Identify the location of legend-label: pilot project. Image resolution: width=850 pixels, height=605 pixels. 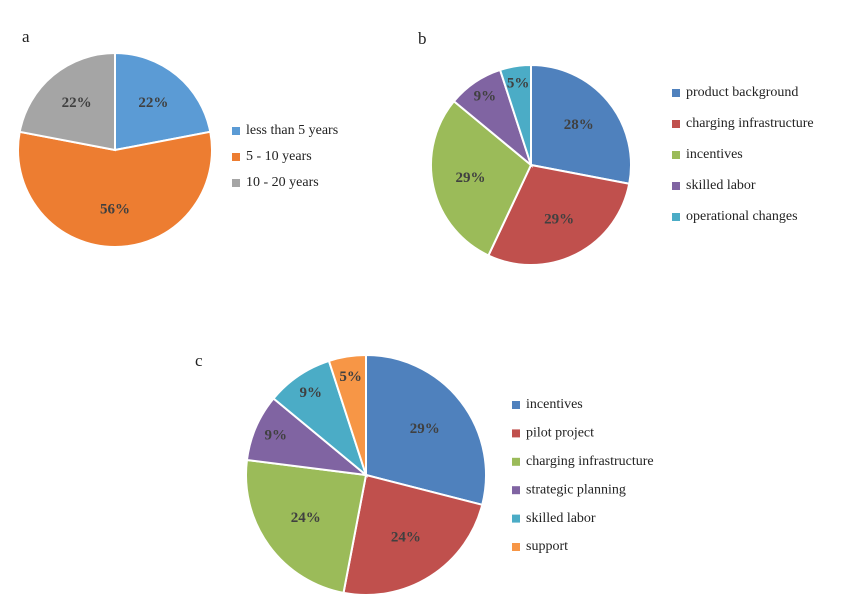
(560, 433).